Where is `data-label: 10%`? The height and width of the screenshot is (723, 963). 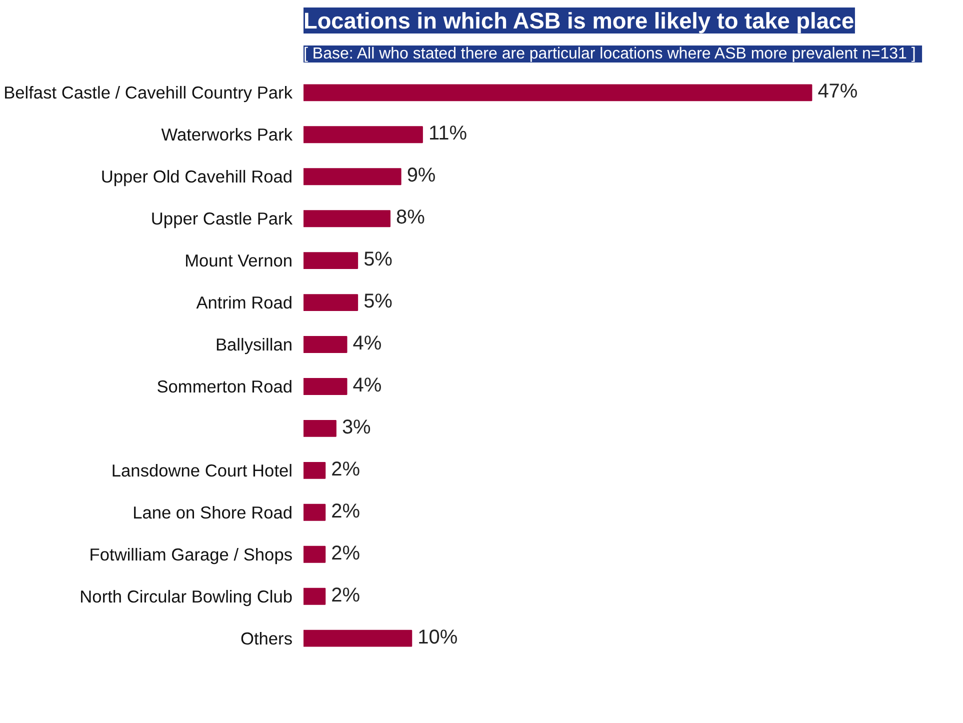
data-label: 10% is located at coordinates (438, 637).